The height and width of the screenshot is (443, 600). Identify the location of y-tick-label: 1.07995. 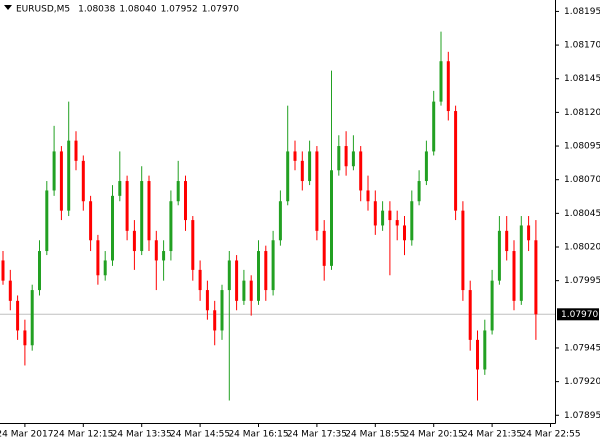
(582, 281).